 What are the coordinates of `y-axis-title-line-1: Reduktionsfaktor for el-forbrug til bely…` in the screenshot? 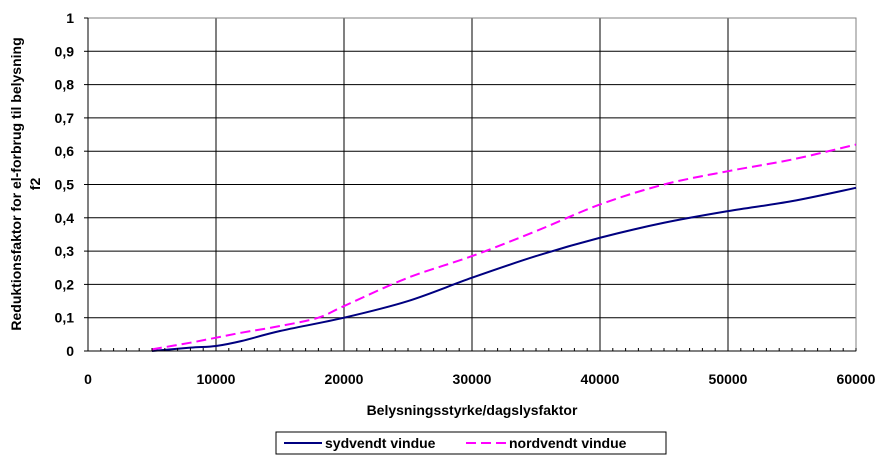 It's located at (16, 183).